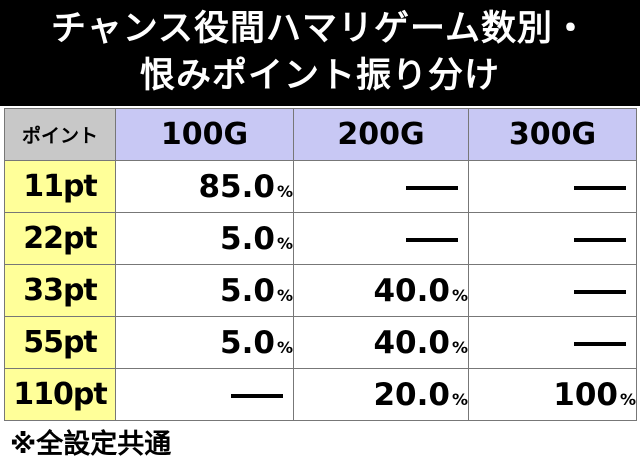 This screenshot has width=640, height=465. I want to click on row-header: 22pt, so click(60, 238).